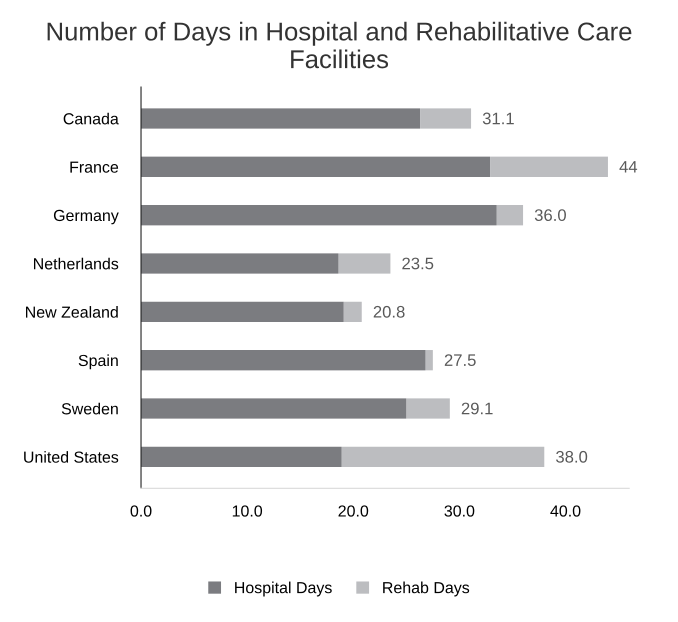 Image resolution: width=678 pixels, height=622 pixels. What do you see at coordinates (141, 511) in the screenshot?
I see `x-tick-label: 0.0` at bounding box center [141, 511].